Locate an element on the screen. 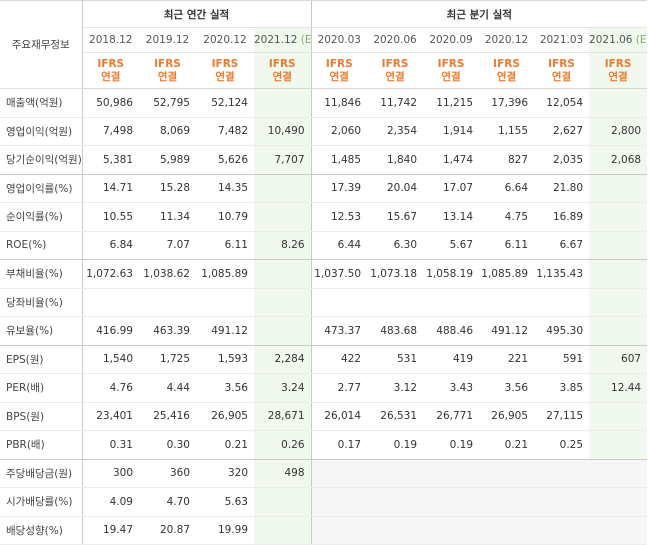 The width and height of the screenshot is (648, 545). table-cell: 15.28 is located at coordinates (167, 188).